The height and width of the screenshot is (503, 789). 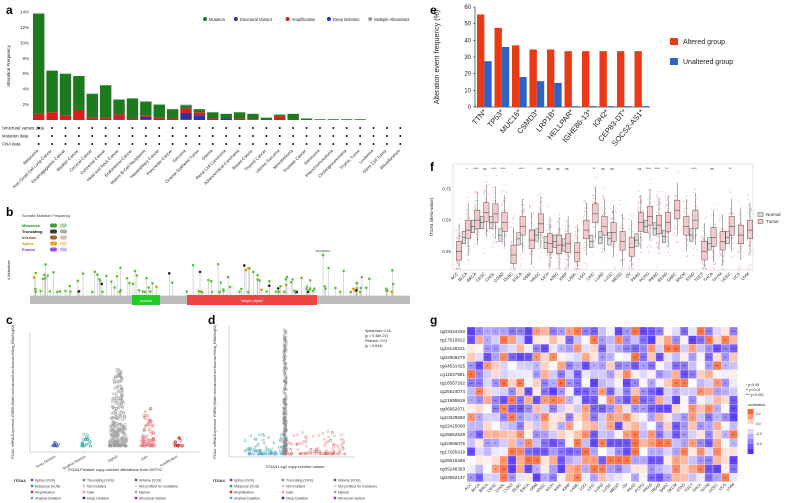 What do you see at coordinates (378, 331) in the screenshot?
I see `stat-text: Spearman: 0.18` at bounding box center [378, 331].